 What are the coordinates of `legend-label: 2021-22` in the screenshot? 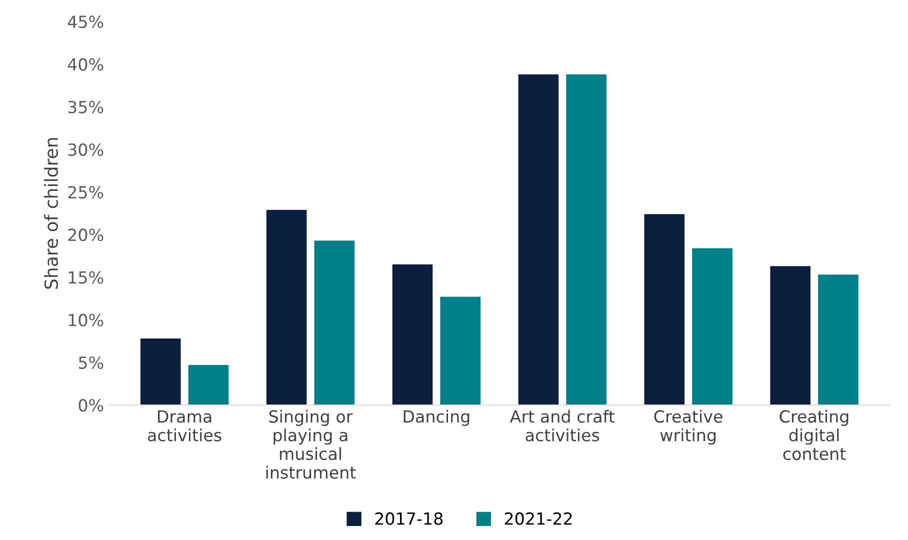 It's located at (538, 518).